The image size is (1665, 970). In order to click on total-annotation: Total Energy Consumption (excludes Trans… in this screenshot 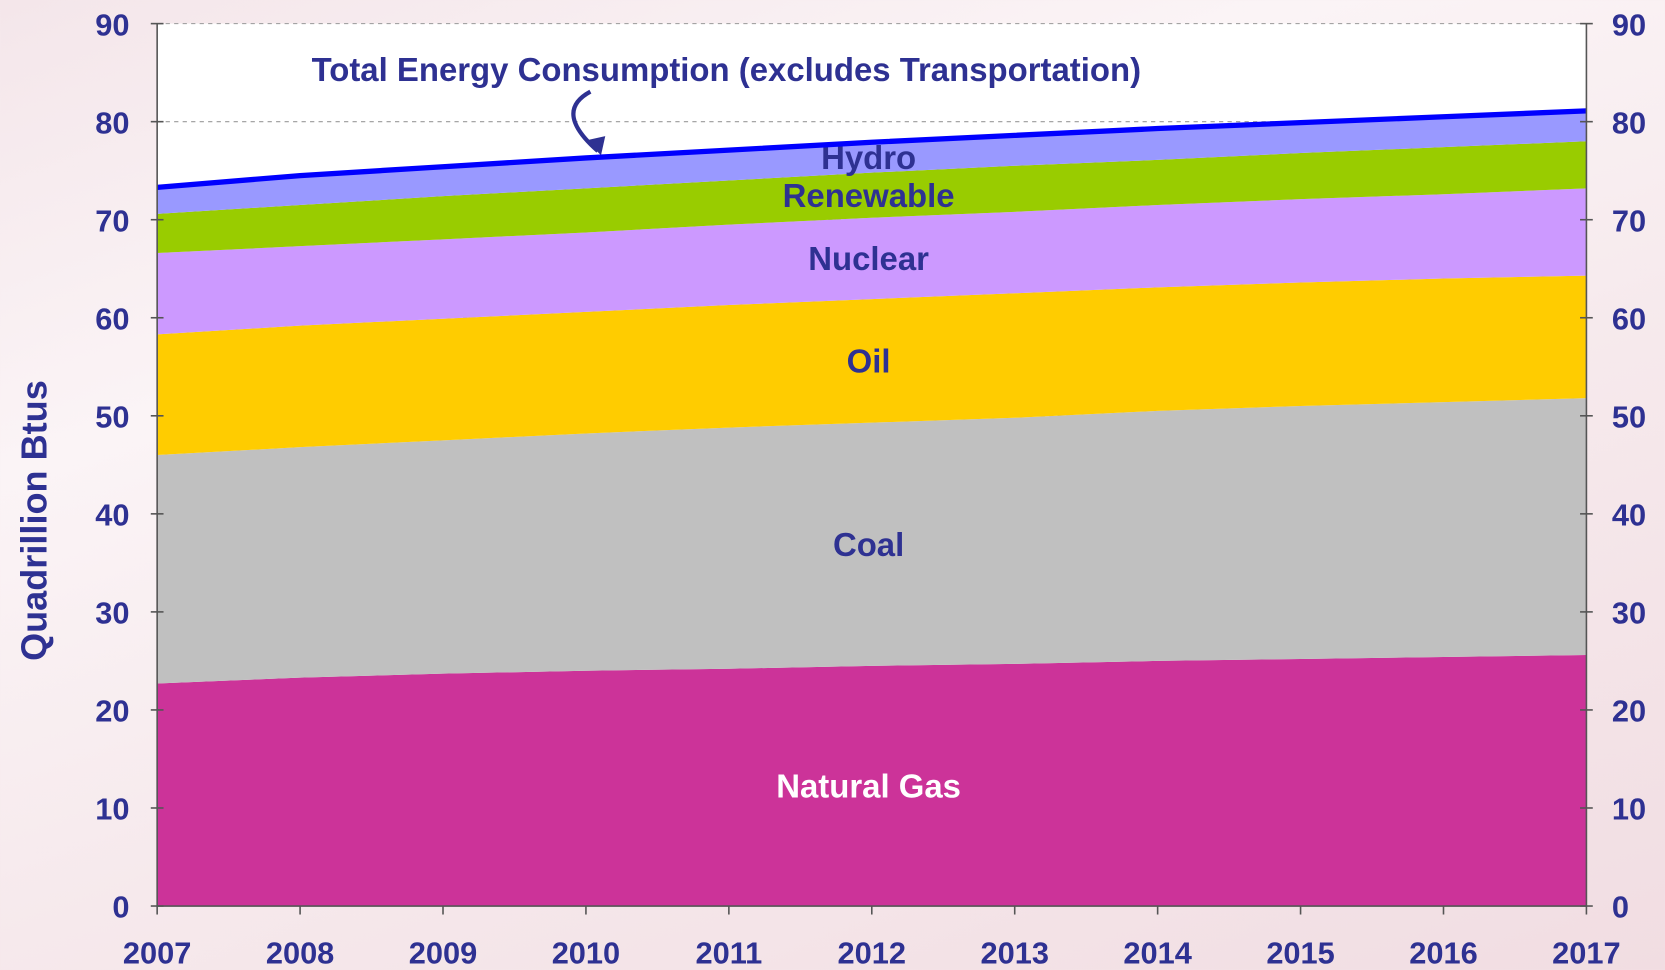, I will do `click(726, 69)`.